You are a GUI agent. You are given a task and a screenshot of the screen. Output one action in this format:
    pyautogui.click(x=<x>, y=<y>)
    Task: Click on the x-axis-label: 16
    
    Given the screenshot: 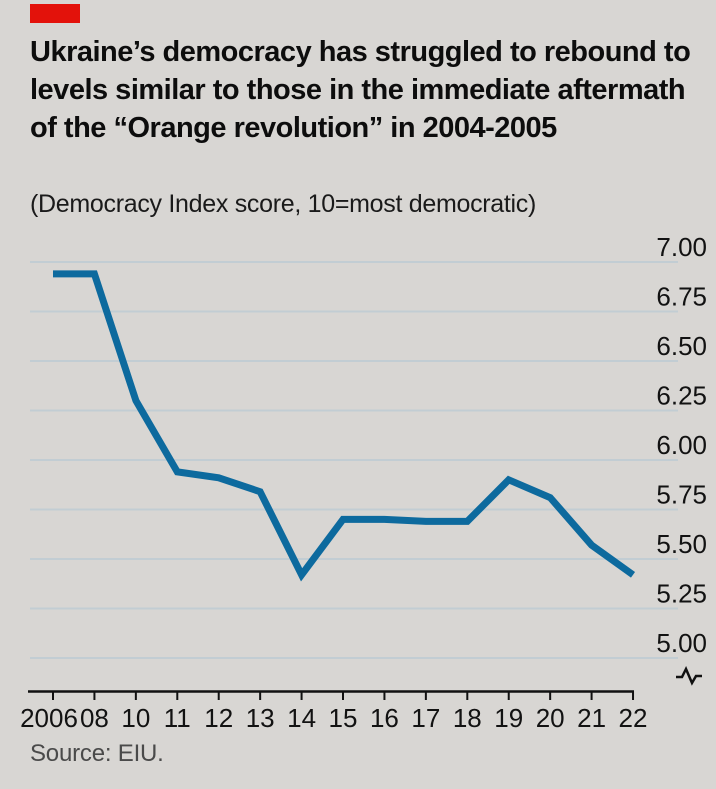 What is the action you would take?
    pyautogui.click(x=384, y=718)
    